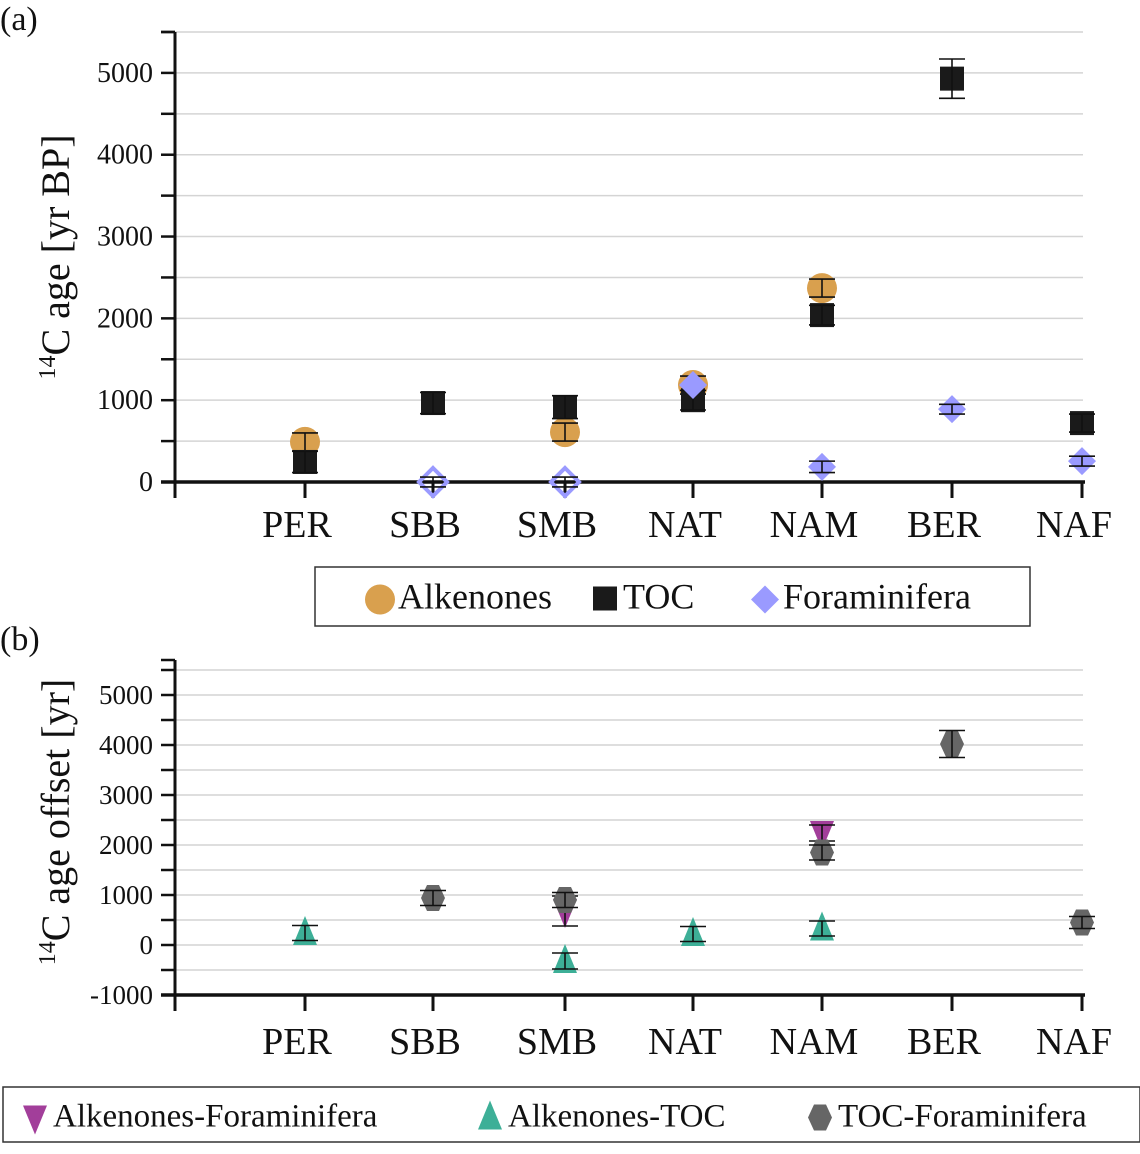 This screenshot has height=1154, width=1140. Describe the element at coordinates (55, 810) in the screenshot. I see `y-axis-label-text: C age offset [yr]` at that location.